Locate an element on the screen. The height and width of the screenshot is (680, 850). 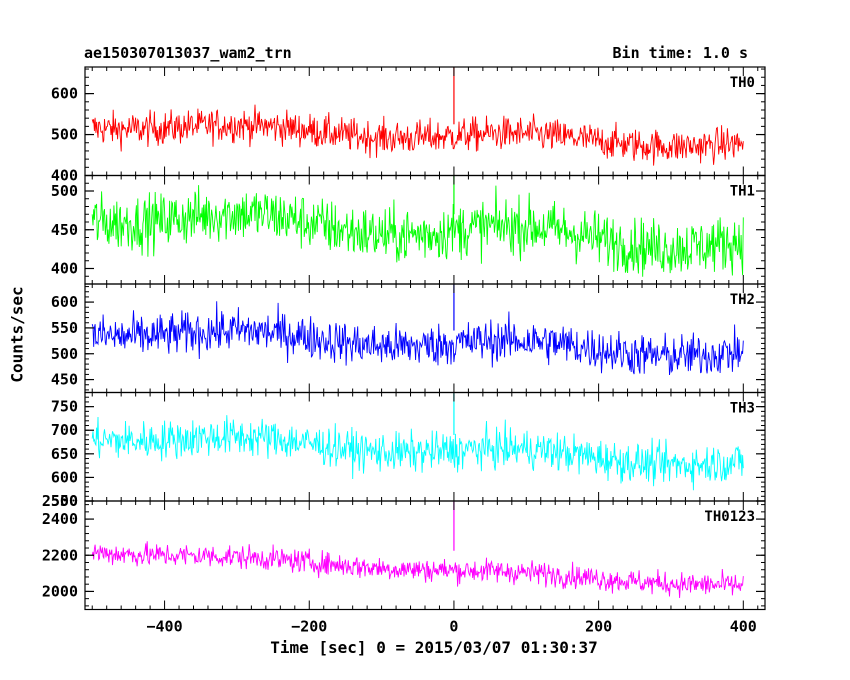
panel-label-th1: TH1 is located at coordinates (742, 192).